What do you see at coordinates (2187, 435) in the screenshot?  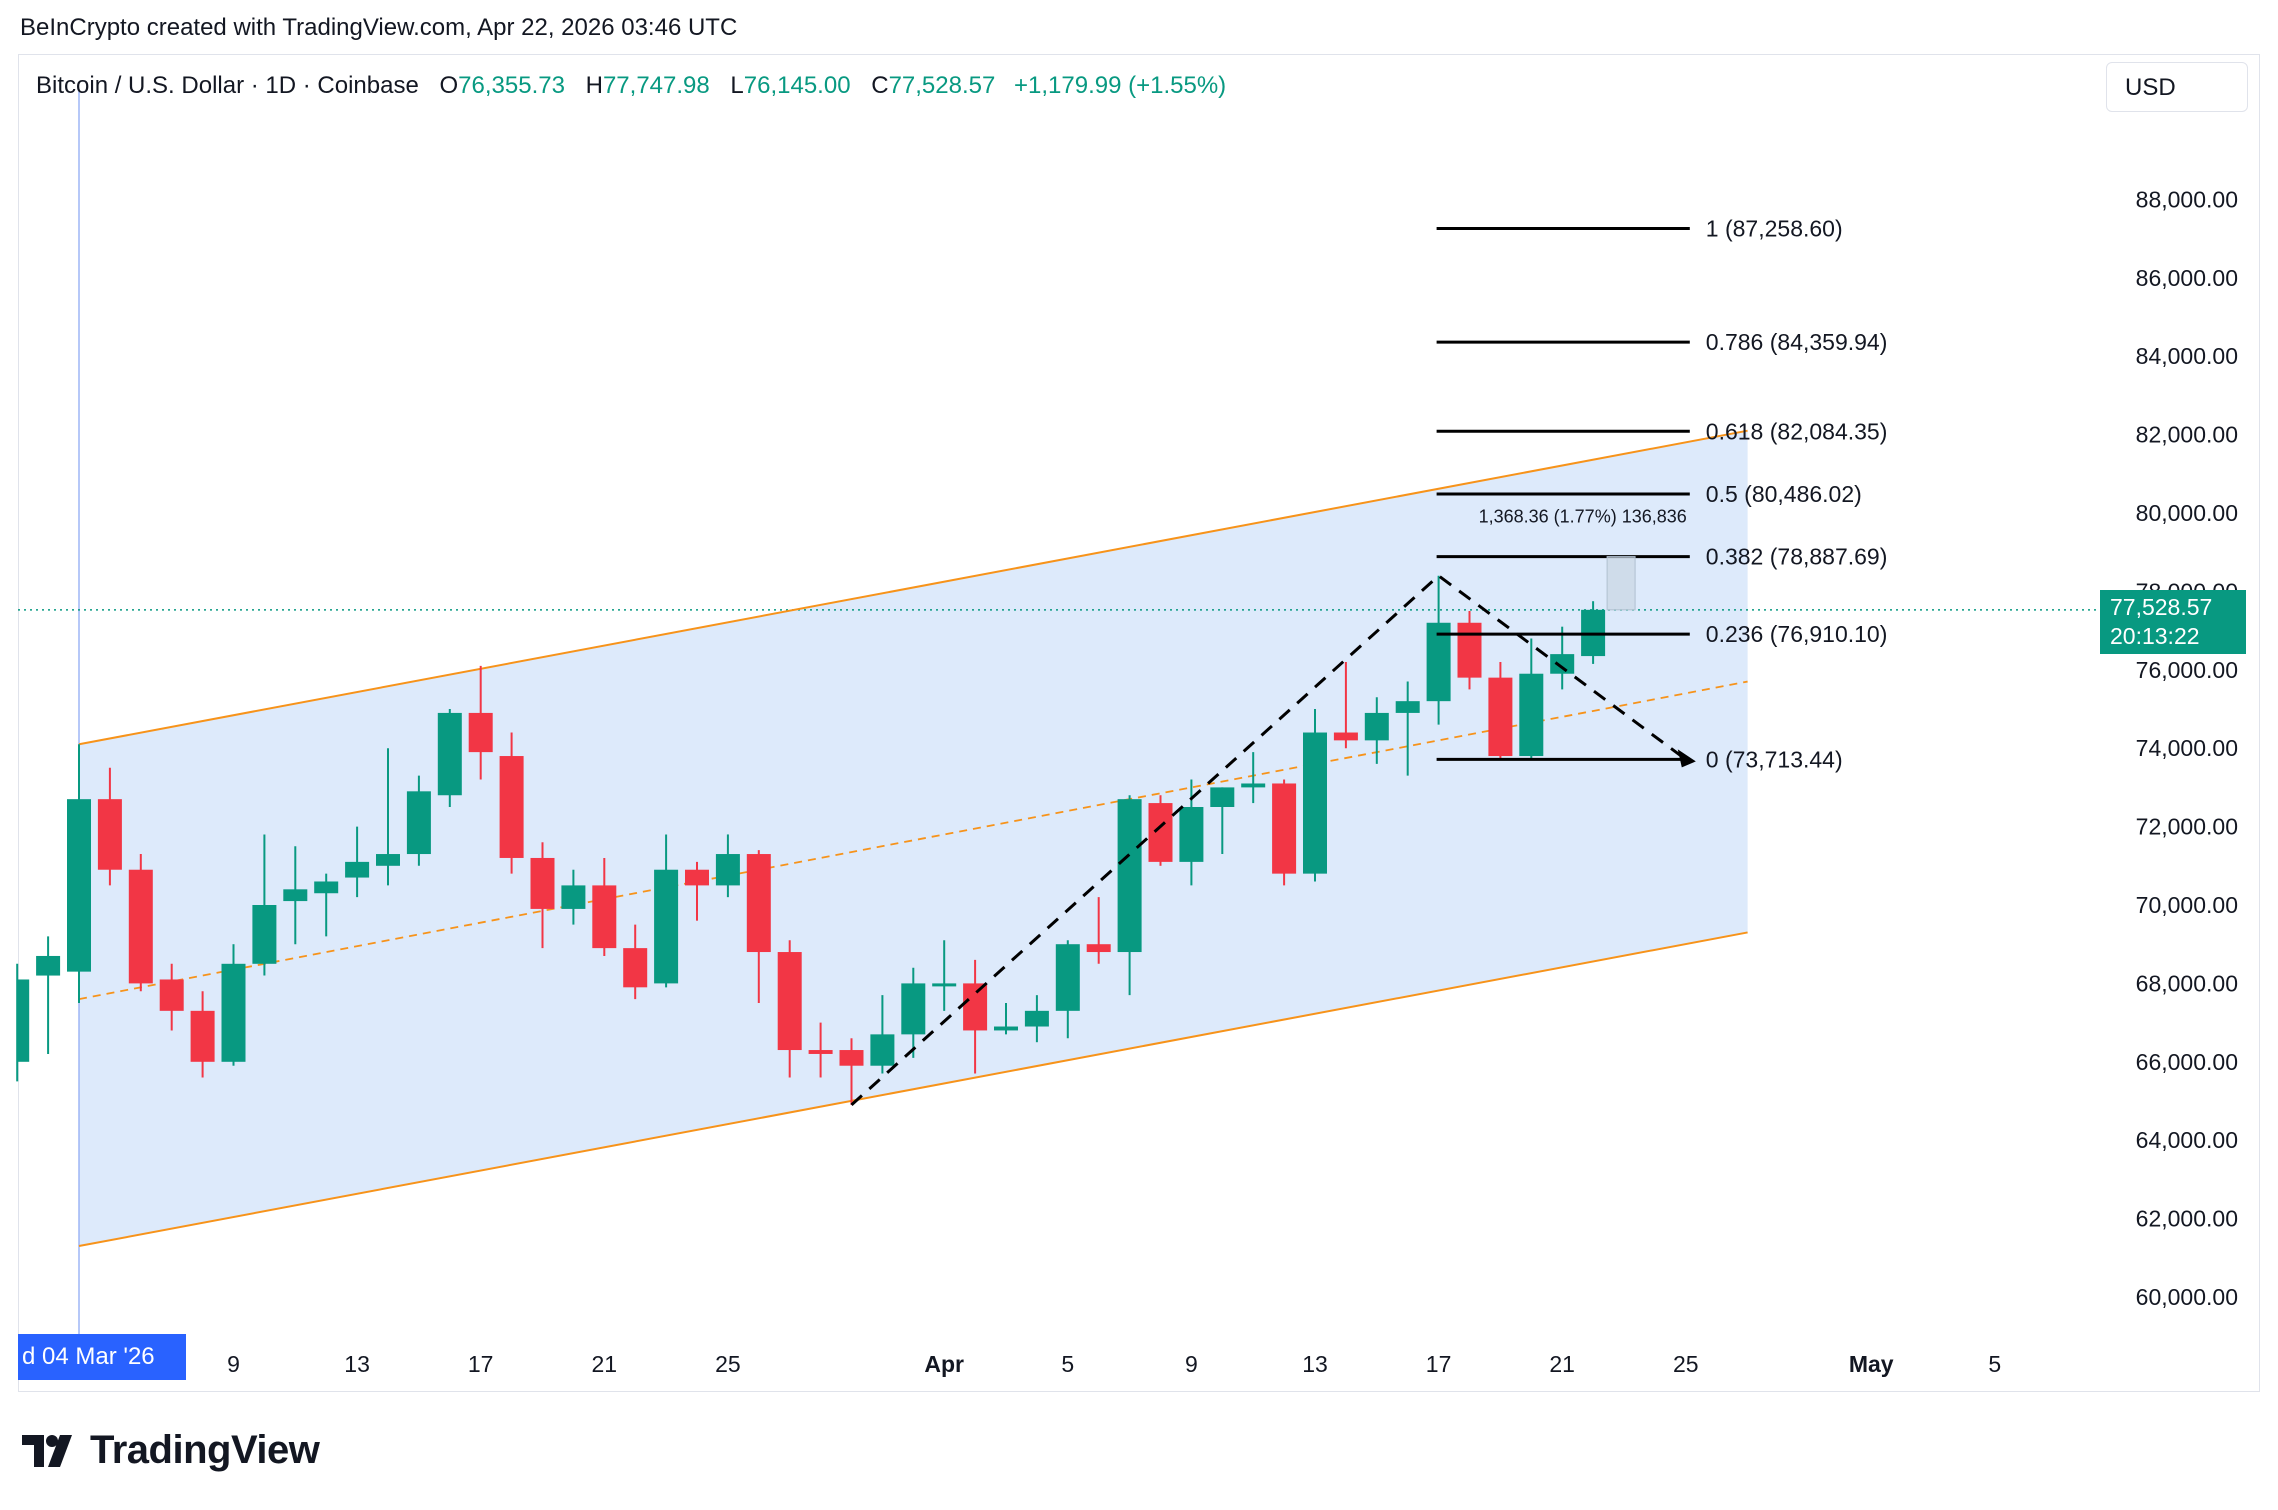 I see `y-tick-11: 82,000.00` at bounding box center [2187, 435].